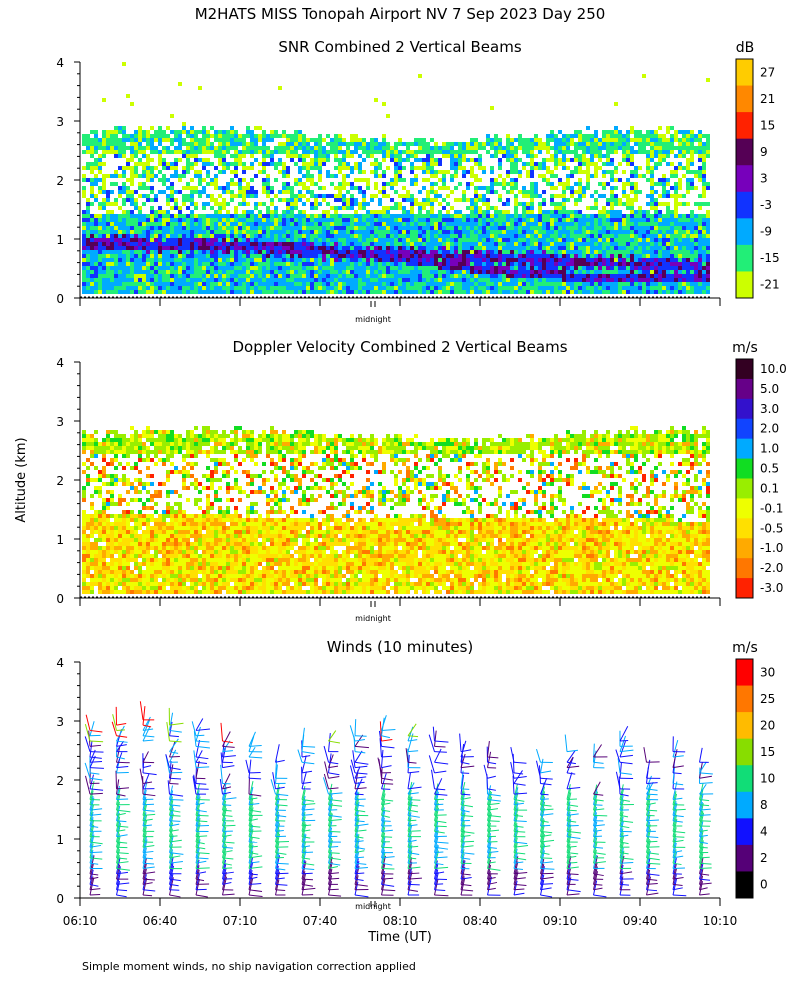 The height and width of the screenshot is (1000, 800). What do you see at coordinates (744, 673) in the screenshot?
I see `colorbar-swatch` at bounding box center [744, 673].